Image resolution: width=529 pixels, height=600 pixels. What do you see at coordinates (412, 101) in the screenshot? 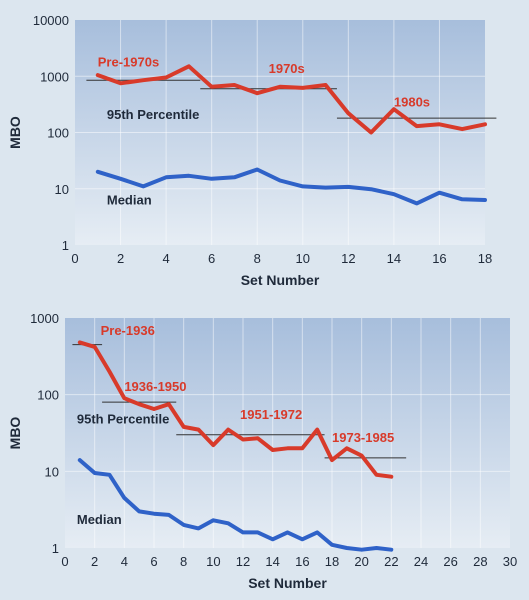
I see `annotation-label: 1980s` at bounding box center [412, 101].